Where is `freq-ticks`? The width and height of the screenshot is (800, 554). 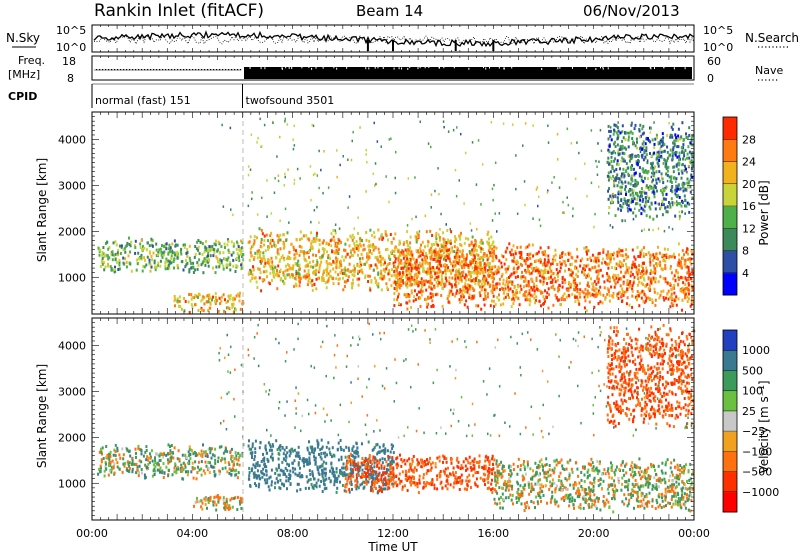 freq-ticks is located at coordinates (393, 58).